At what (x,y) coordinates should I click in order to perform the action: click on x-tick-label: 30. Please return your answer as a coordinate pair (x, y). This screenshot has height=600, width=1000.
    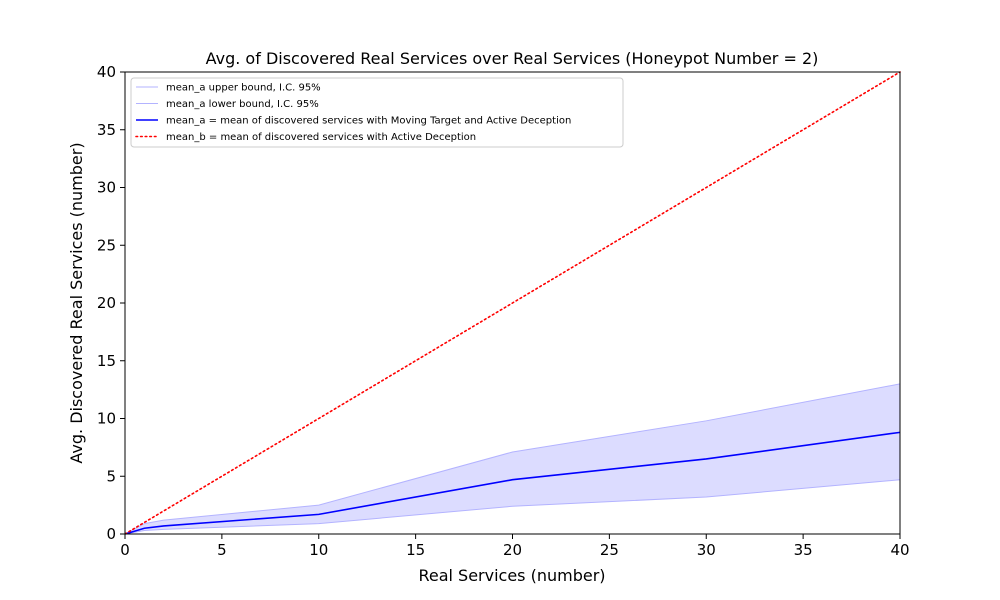
    Looking at the image, I should click on (706, 550).